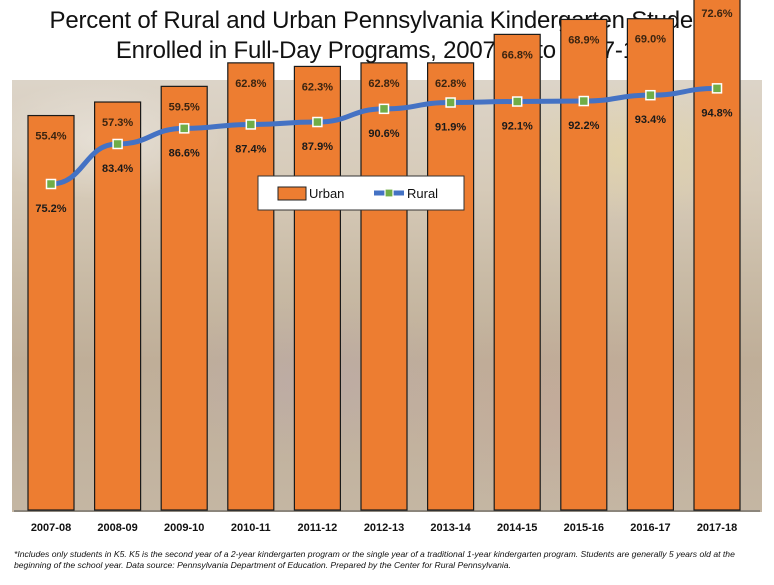 This screenshot has width=774, height=585. What do you see at coordinates (326, 193) in the screenshot?
I see `legend-urban-label: Urban` at bounding box center [326, 193].